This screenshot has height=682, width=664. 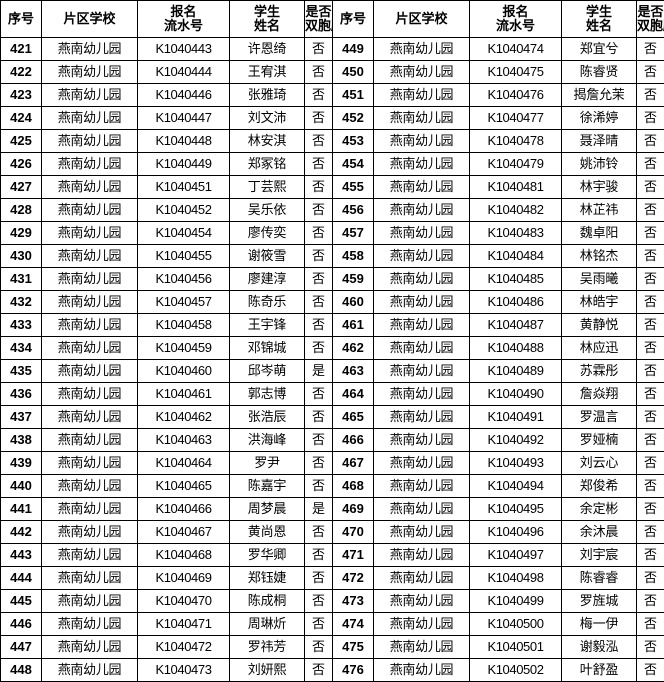 I want to click on cell-seq-right: 449, so click(x=353, y=49).